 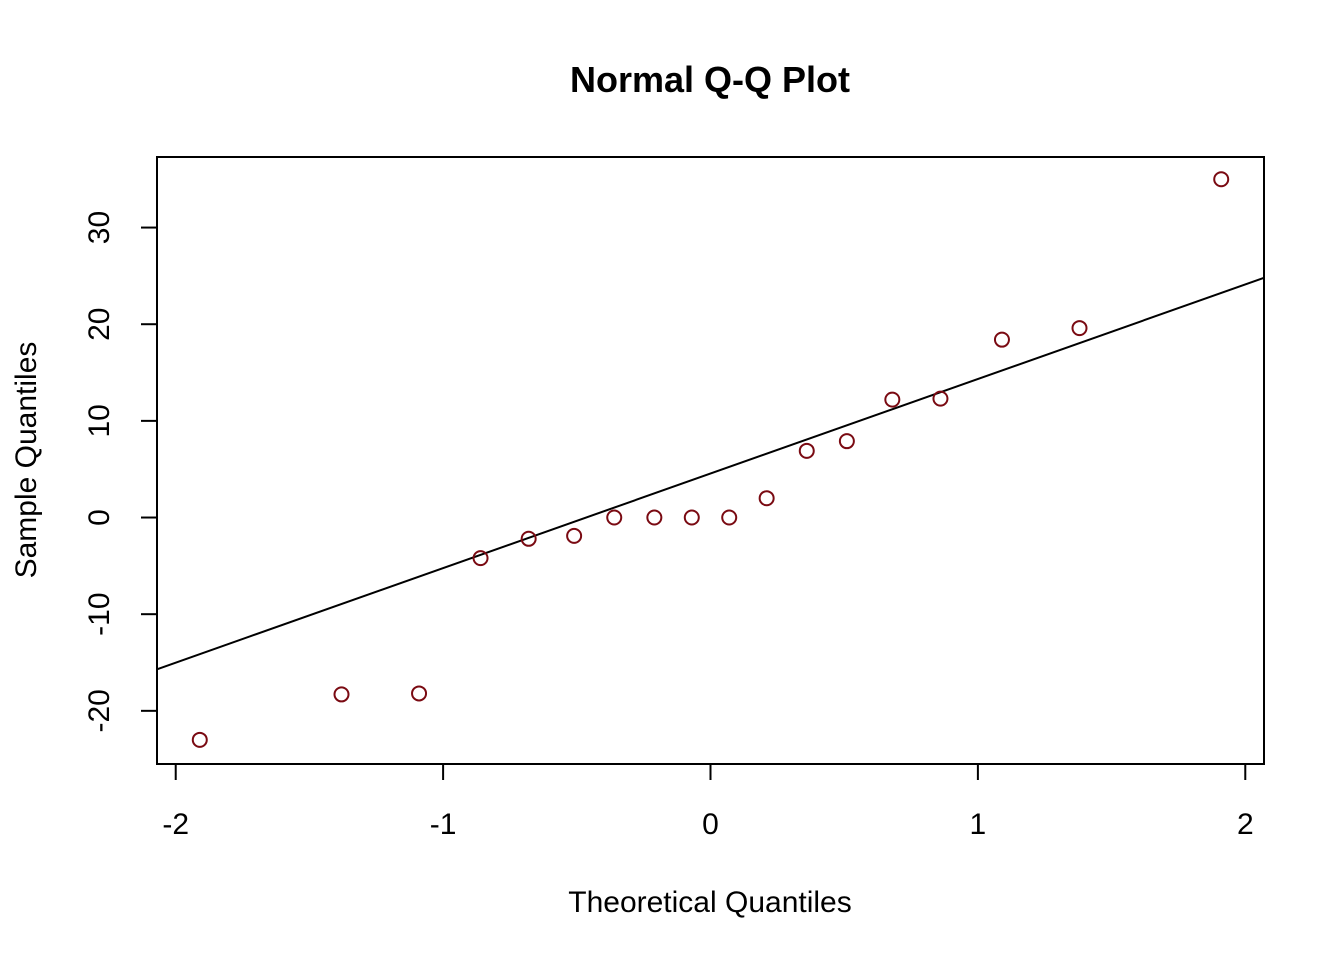 What do you see at coordinates (99, 710) in the screenshot?
I see `y-tick-label: -20` at bounding box center [99, 710].